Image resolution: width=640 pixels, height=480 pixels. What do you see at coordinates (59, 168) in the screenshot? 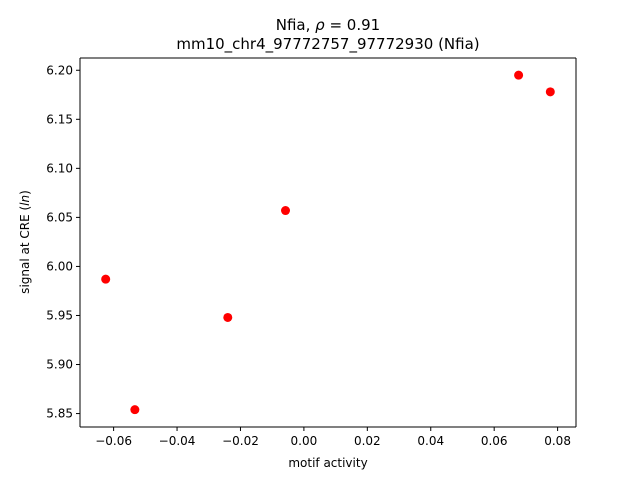
I see `y-tick-label: 6.10` at bounding box center [59, 168].